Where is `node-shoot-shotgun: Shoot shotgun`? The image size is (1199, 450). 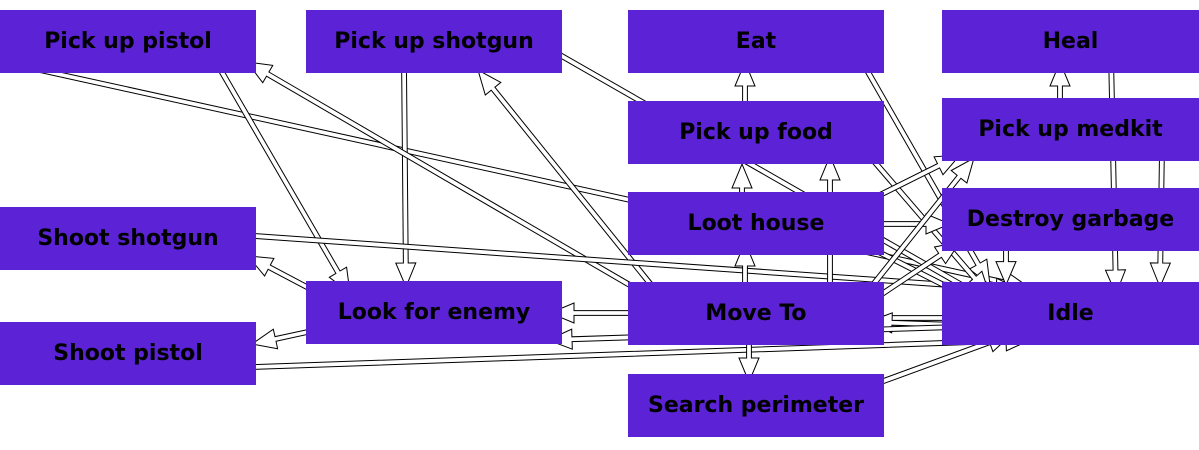 node-shoot-shotgun: Shoot shotgun is located at coordinates (128, 238).